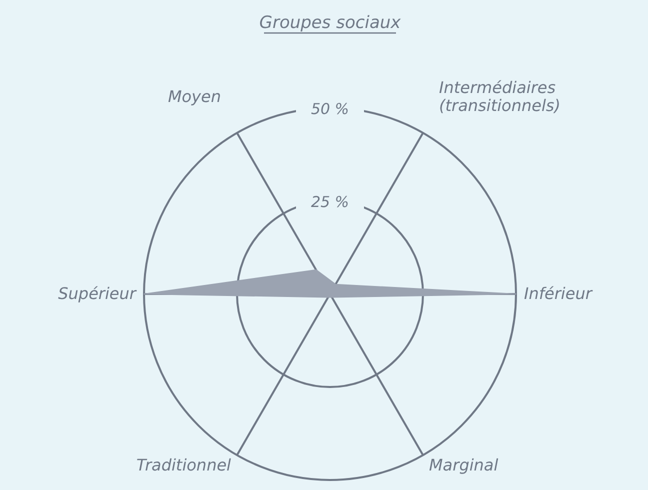 The height and width of the screenshot is (490, 648). I want to click on y-tick-label: 25 %, so click(330, 202).